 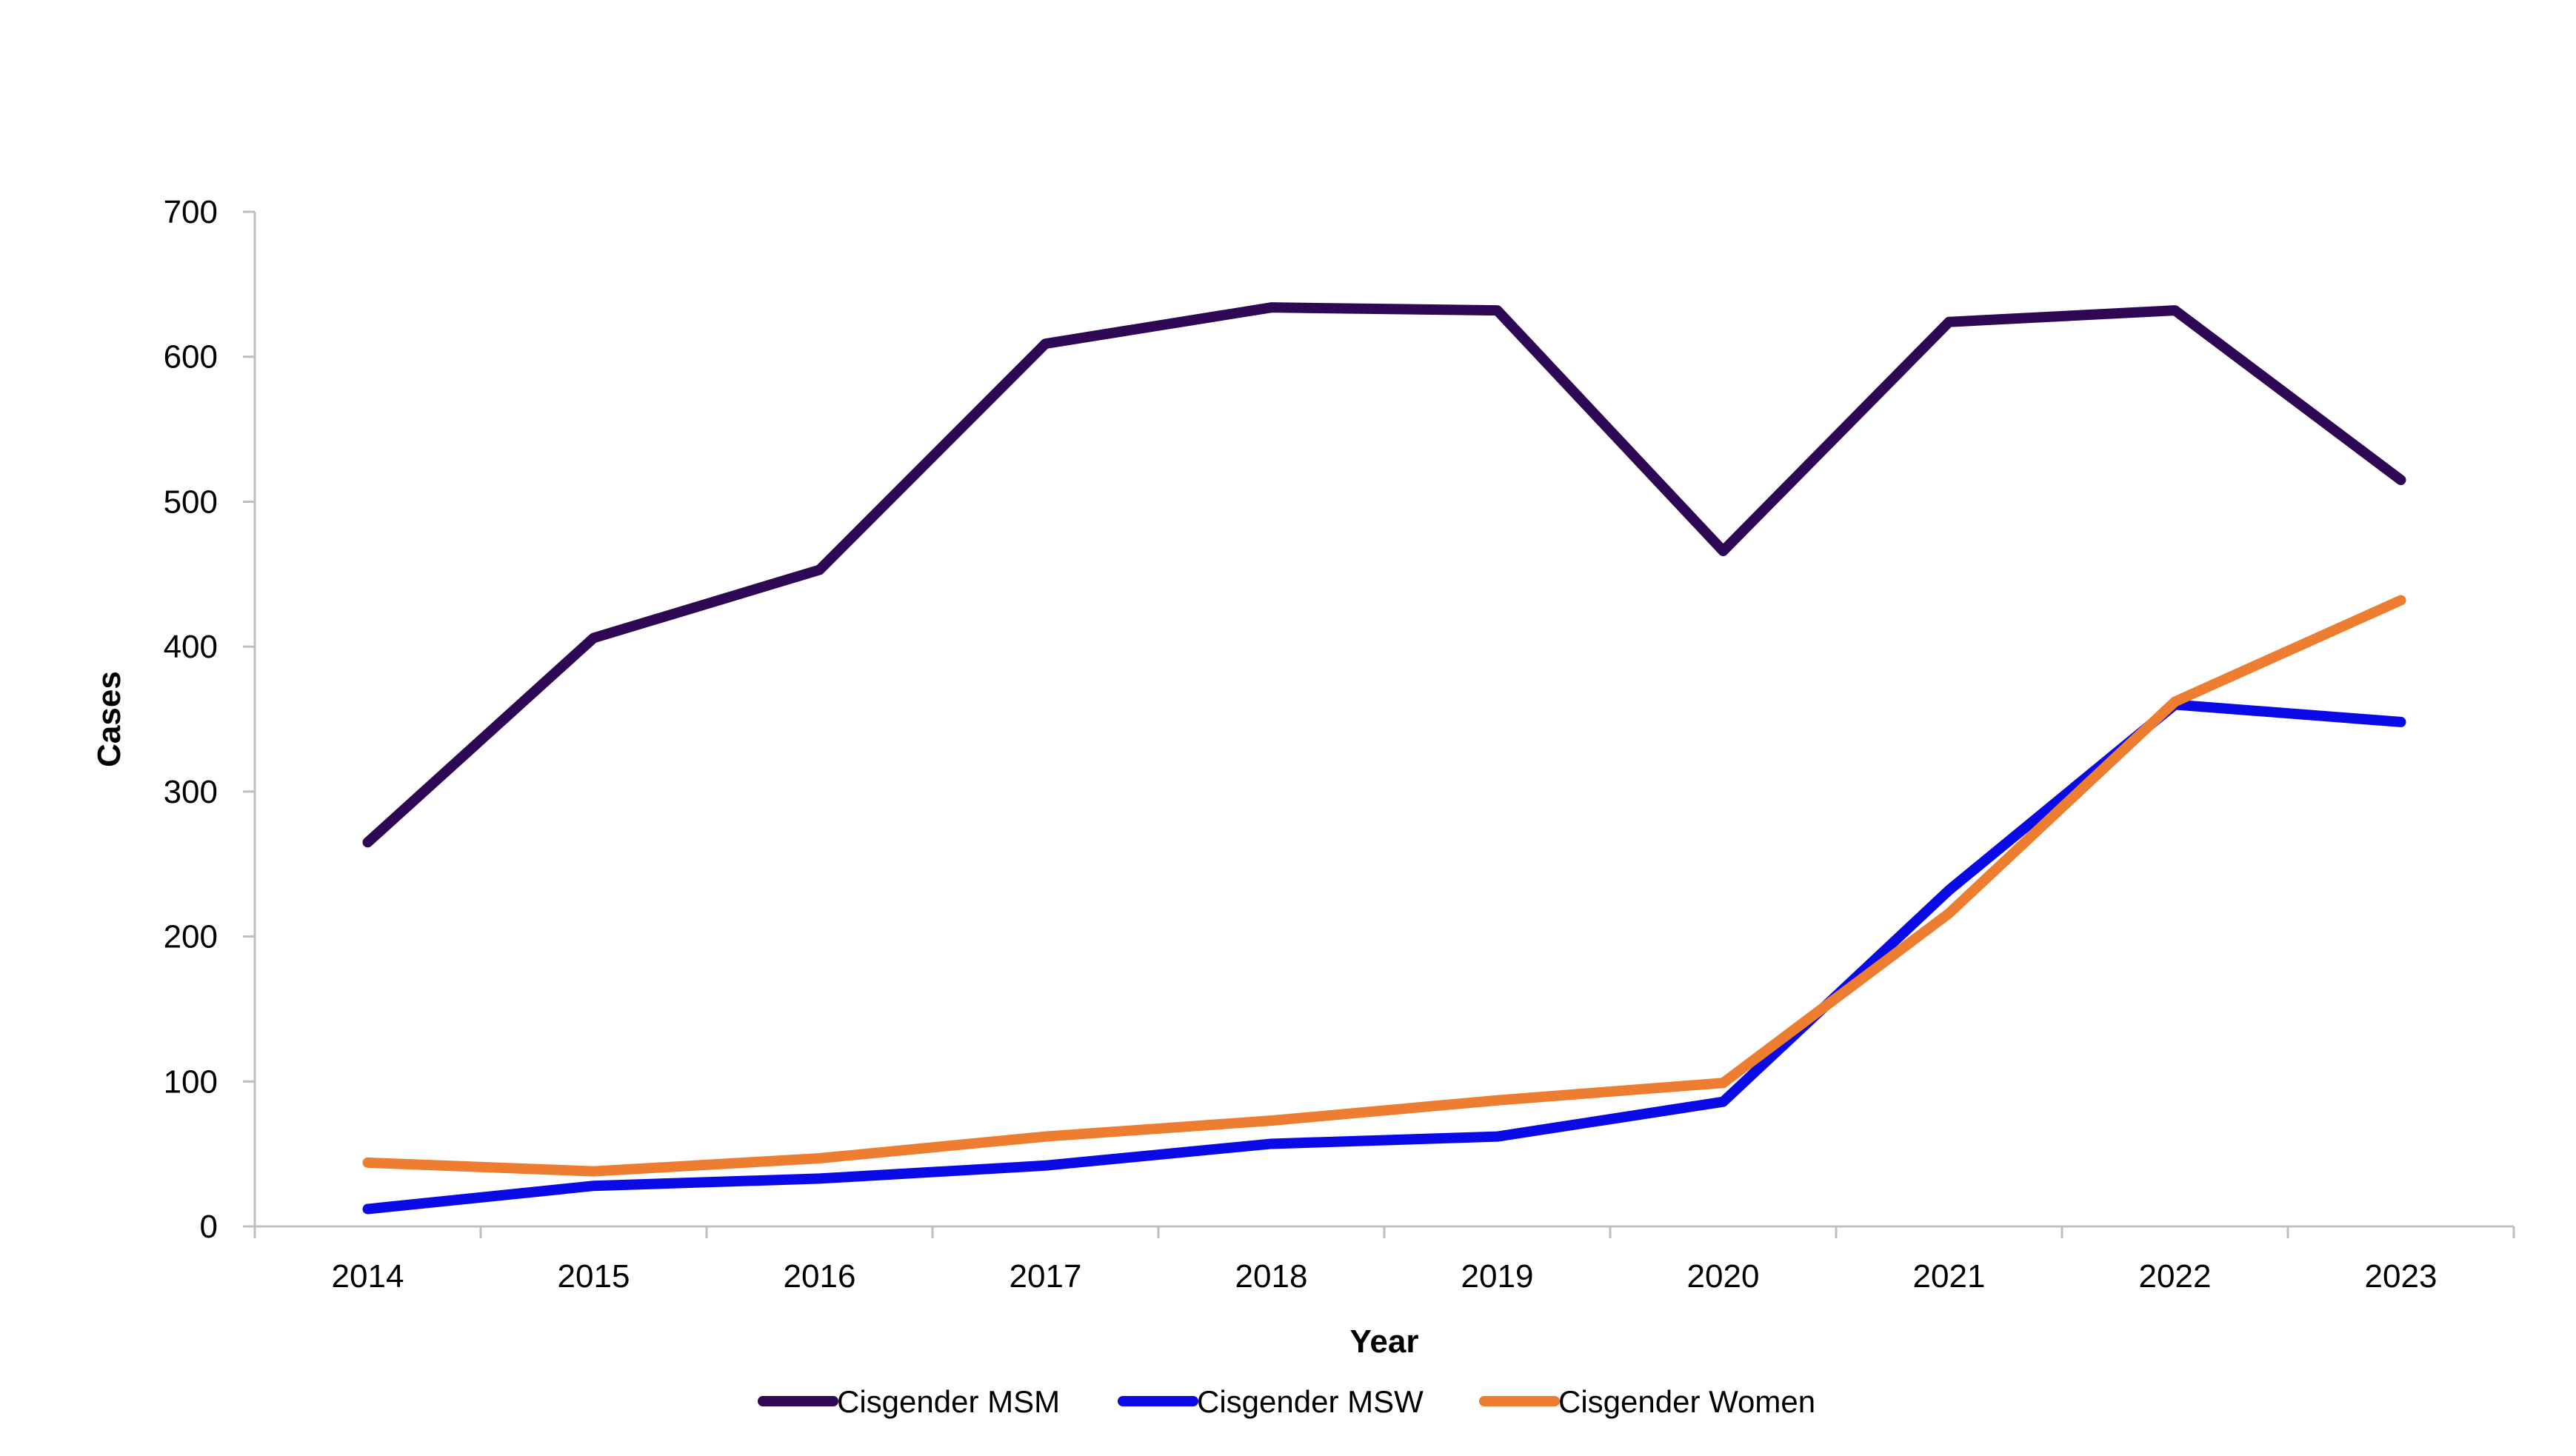 I want to click on y-tick-label: 0, so click(x=209, y=1227).